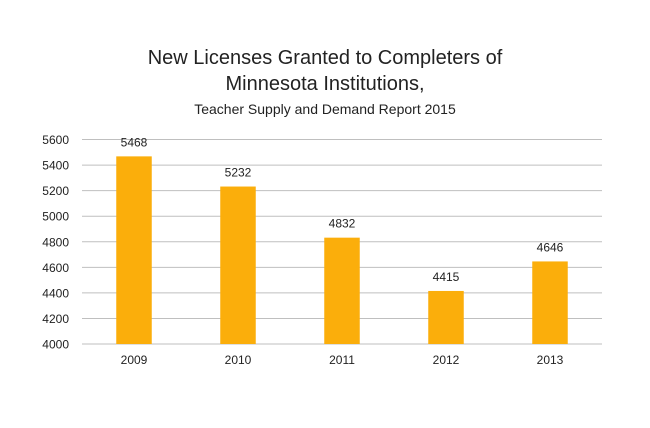 The image size is (650, 428). What do you see at coordinates (55, 268) in the screenshot?
I see `y-tick-label: 4600` at bounding box center [55, 268].